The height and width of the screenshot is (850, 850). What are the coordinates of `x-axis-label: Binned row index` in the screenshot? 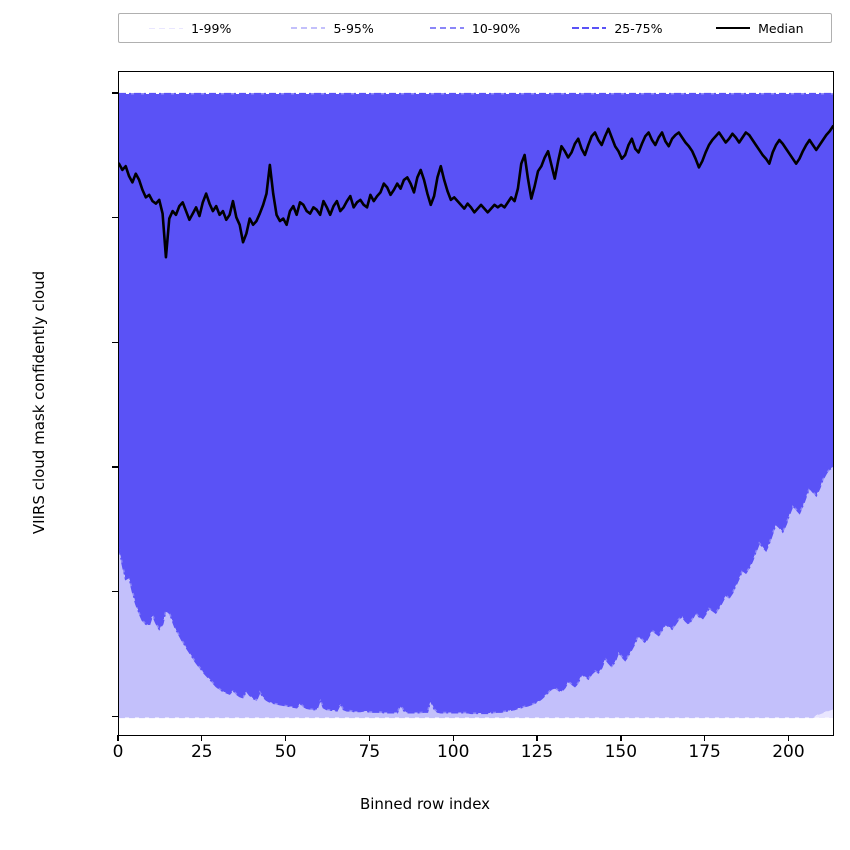 It's located at (425, 804).